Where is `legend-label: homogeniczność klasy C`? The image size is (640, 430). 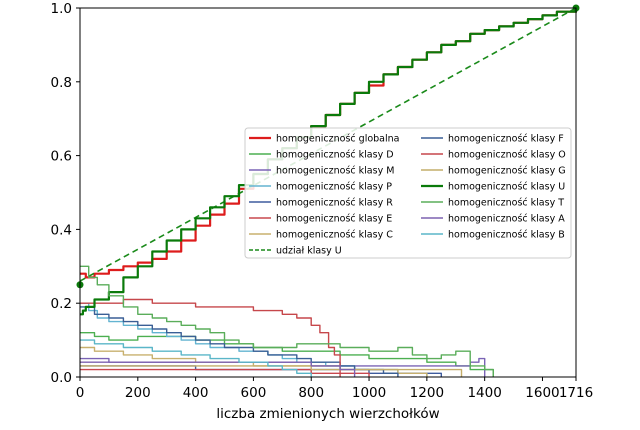 legend-label: homogeniczność klasy C is located at coordinates (334, 235).